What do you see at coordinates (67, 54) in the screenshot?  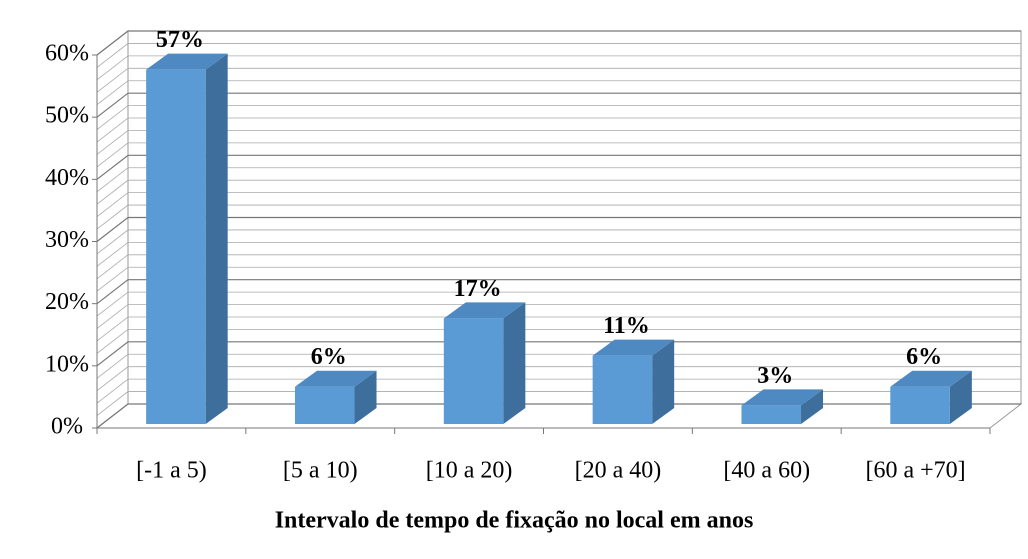 I see `y-tick-label: 60%` at bounding box center [67, 54].